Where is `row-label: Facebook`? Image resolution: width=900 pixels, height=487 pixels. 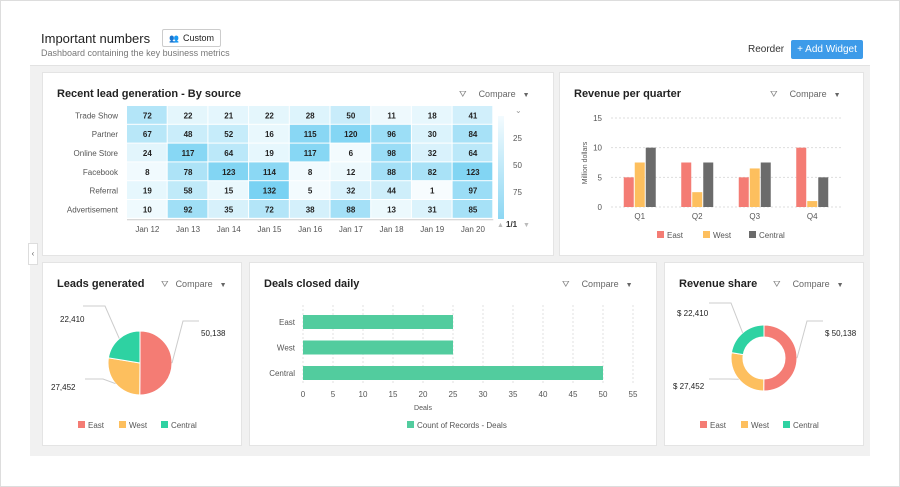 row-label: Facebook is located at coordinates (101, 172).